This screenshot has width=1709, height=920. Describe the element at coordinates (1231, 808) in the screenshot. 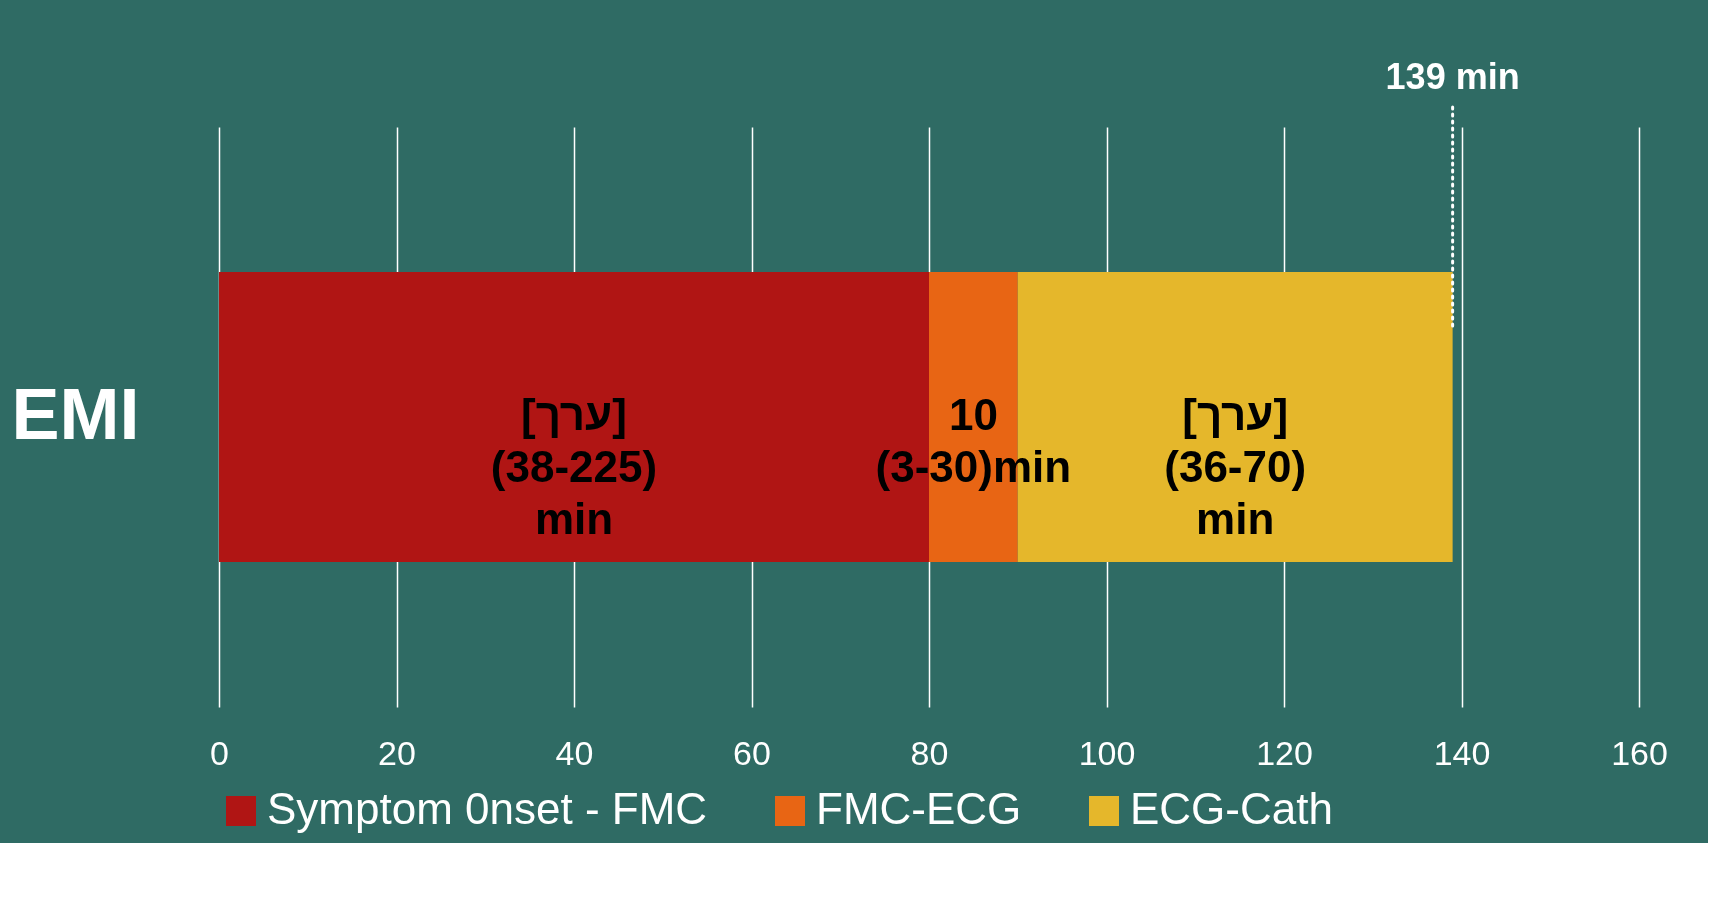

I see `legend-label: ECG-Cath` at that location.